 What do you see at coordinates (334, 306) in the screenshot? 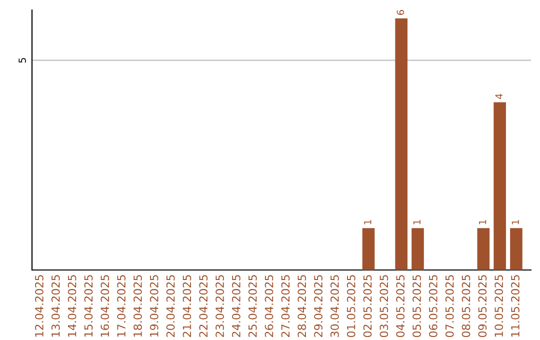
I see `x-tick-label: 30.04.2025` at bounding box center [334, 306].